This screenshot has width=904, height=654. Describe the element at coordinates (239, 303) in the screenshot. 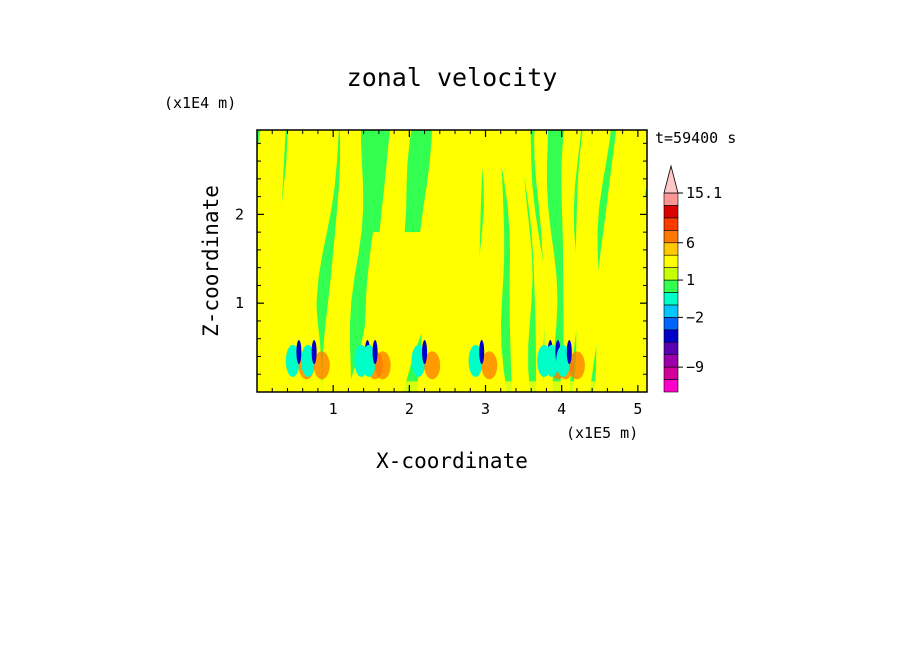

I see `y-tick-label: 1` at that location.